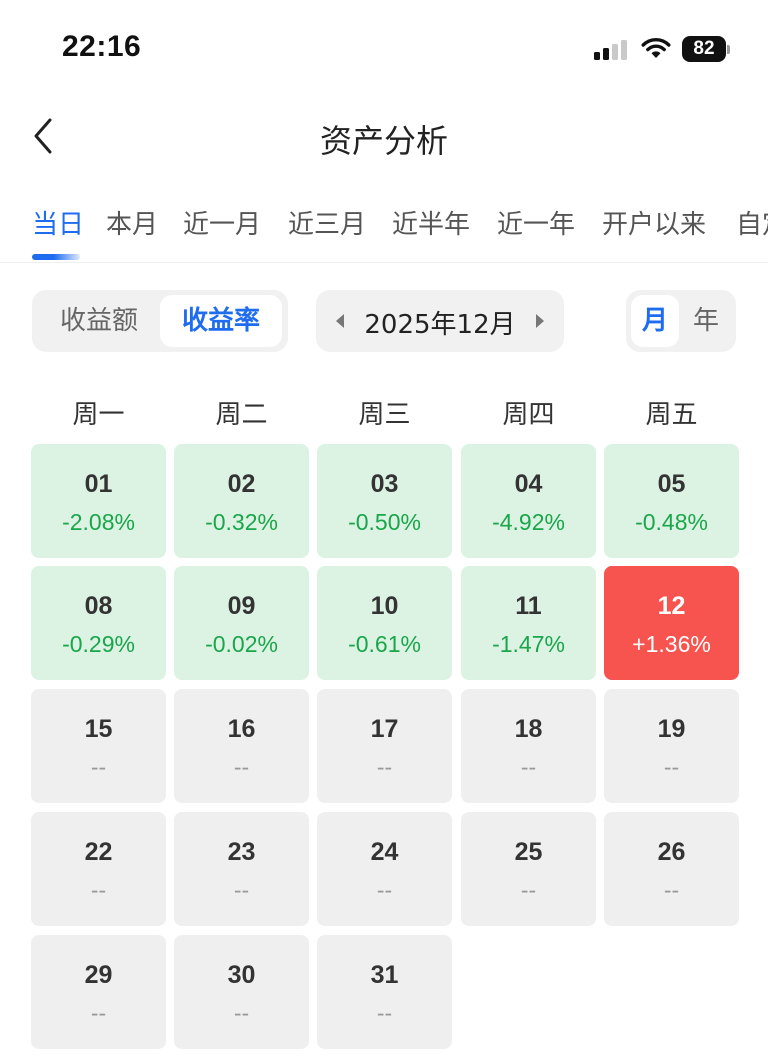 This screenshot has height=1057, width=768. What do you see at coordinates (671, 415) in the screenshot?
I see `weekday-header-fri: 周五` at bounding box center [671, 415].